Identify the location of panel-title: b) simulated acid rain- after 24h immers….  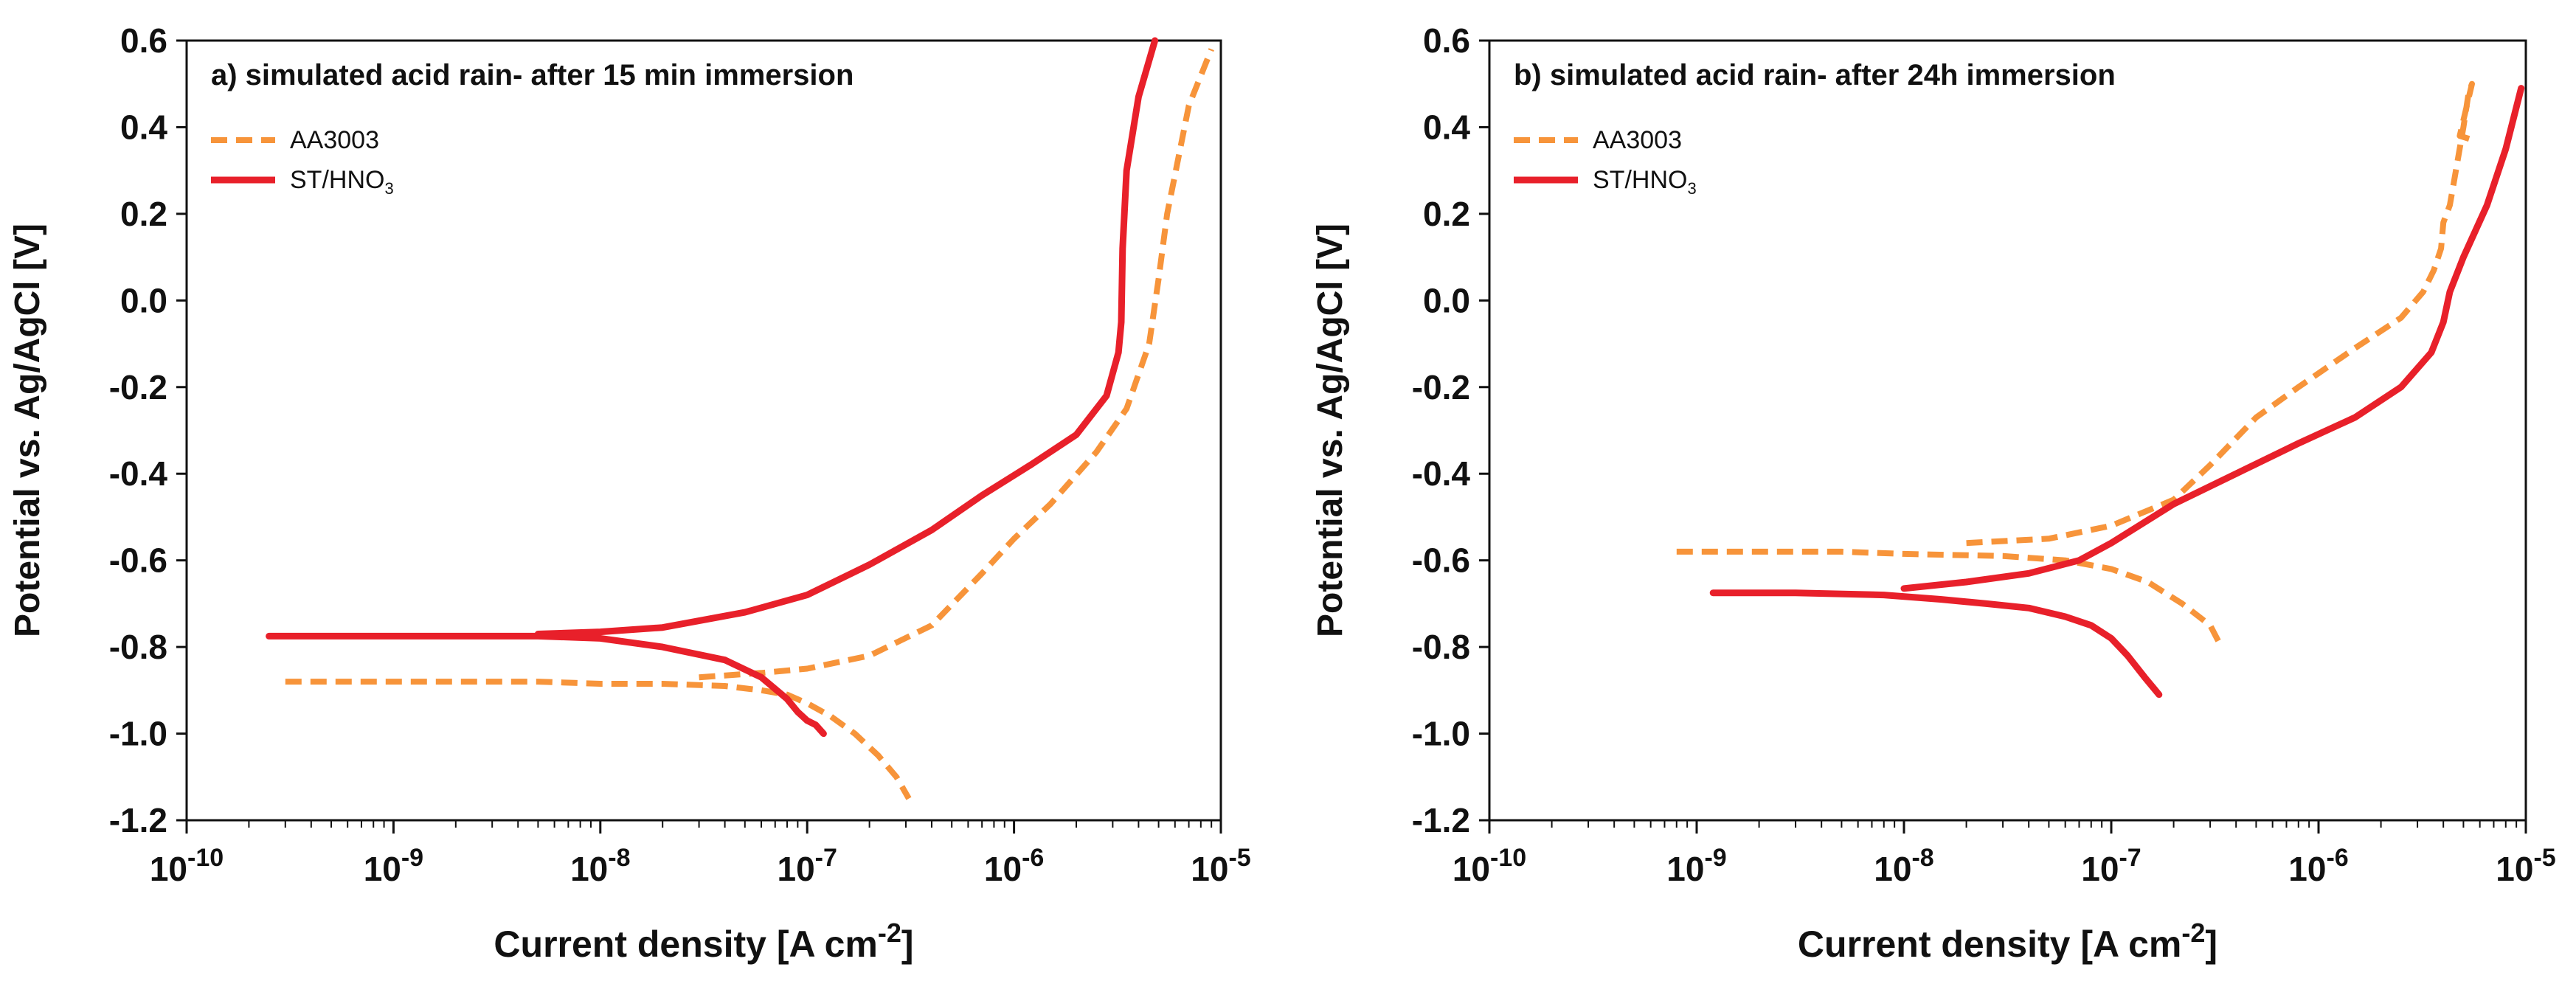
(1815, 75).